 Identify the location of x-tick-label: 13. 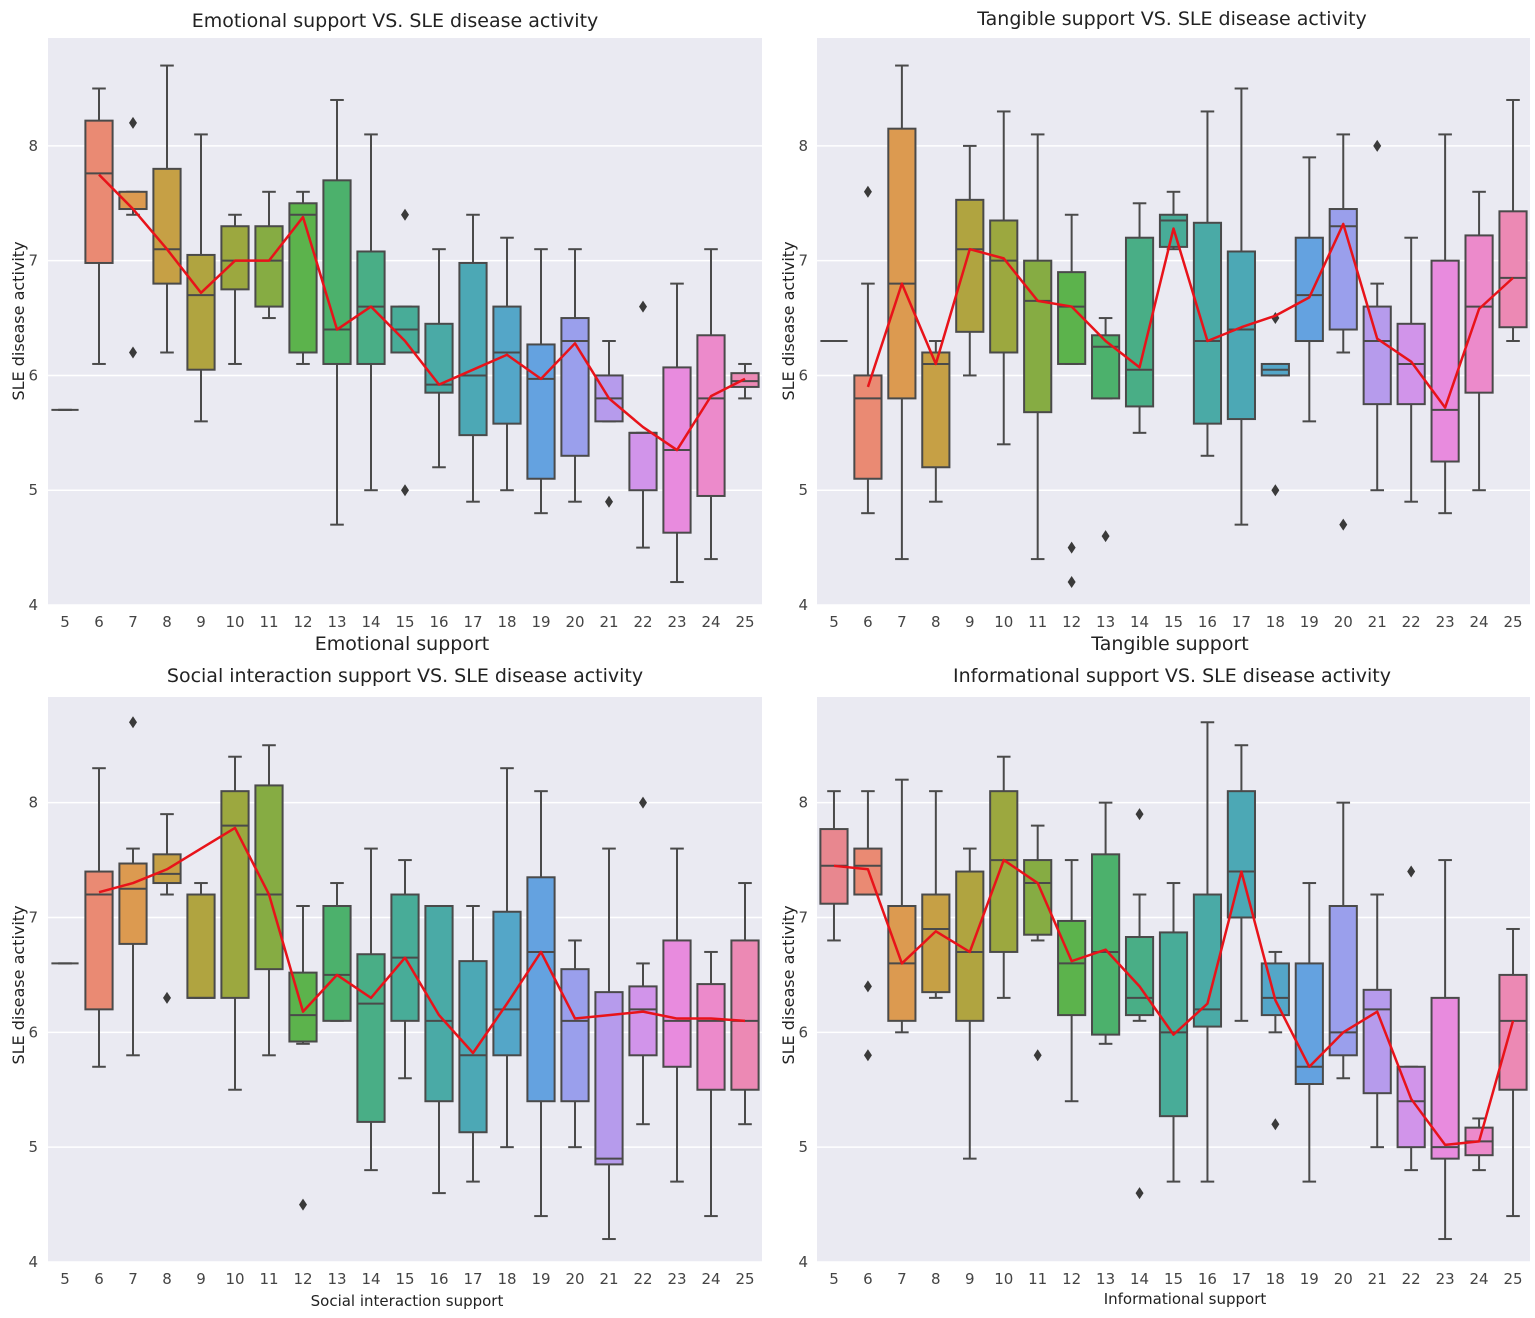
(336, 622).